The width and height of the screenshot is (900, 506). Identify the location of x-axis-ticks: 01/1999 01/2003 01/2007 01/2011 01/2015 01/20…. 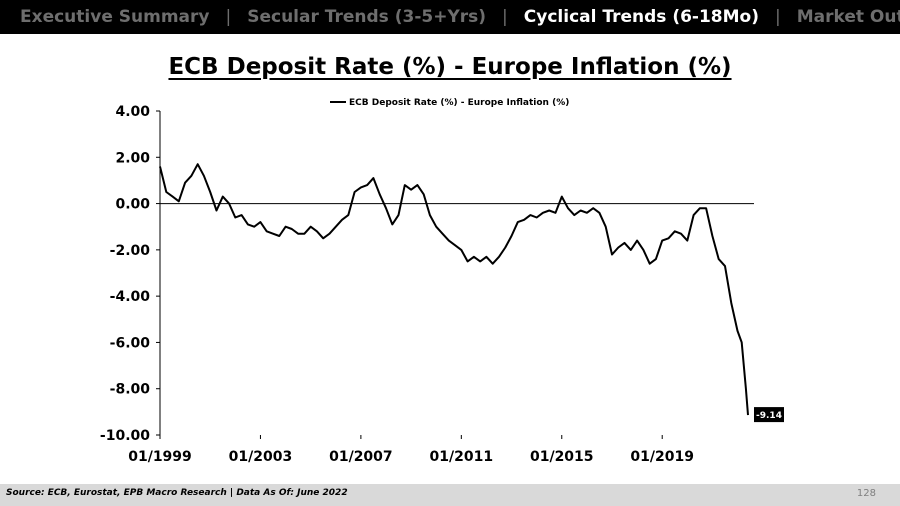
(411, 450).